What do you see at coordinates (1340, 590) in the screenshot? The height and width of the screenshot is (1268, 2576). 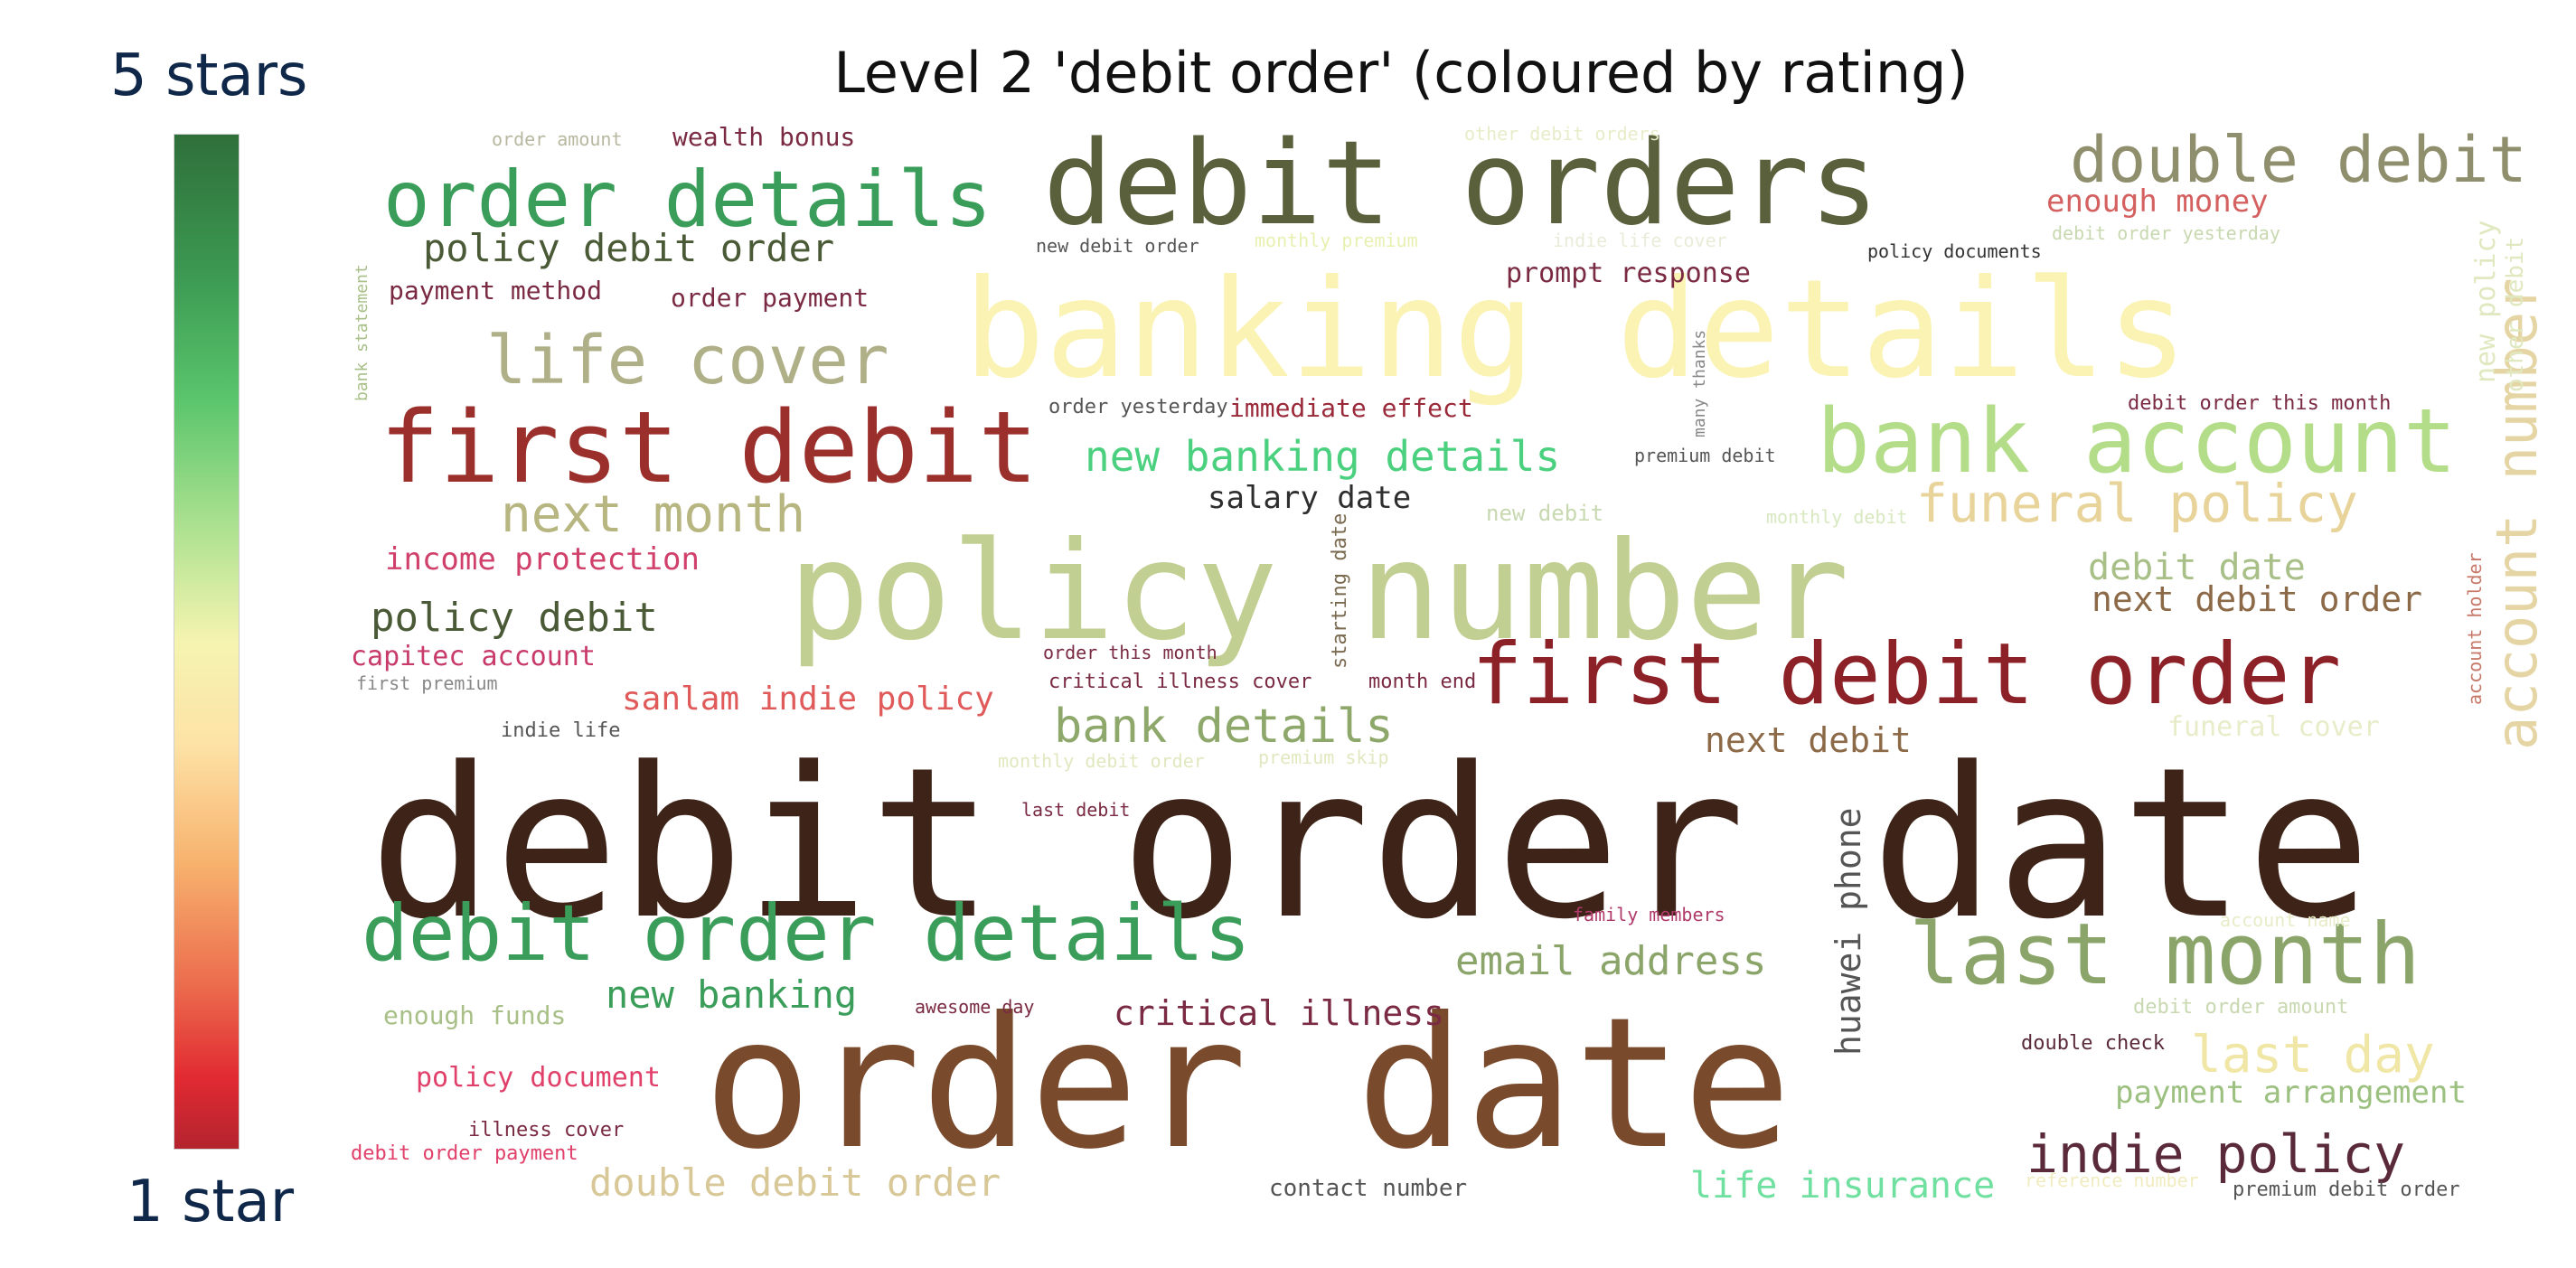 I see `cloud-word: starting date` at bounding box center [1340, 590].